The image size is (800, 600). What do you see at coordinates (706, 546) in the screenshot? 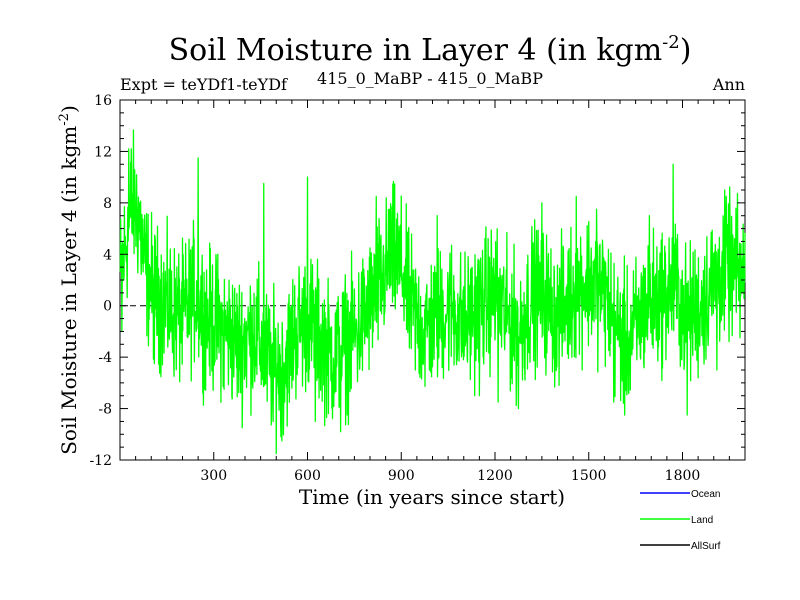
I see `legend-label-allsurf: AllSurf` at bounding box center [706, 546].